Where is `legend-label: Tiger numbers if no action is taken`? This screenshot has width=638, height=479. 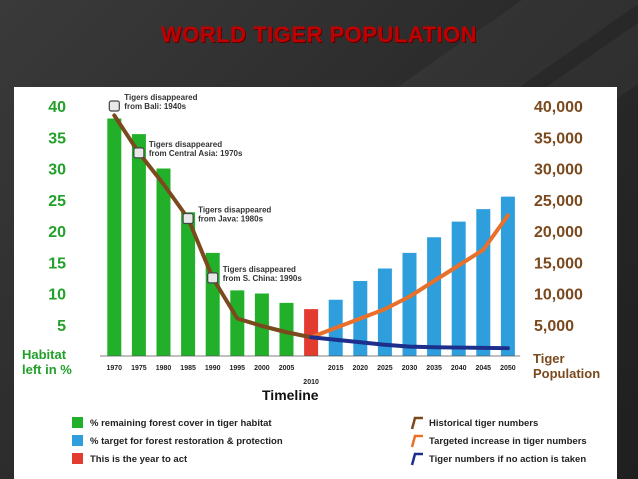
legend-label: Tiger numbers if no action is taken is located at coordinates (507, 459).